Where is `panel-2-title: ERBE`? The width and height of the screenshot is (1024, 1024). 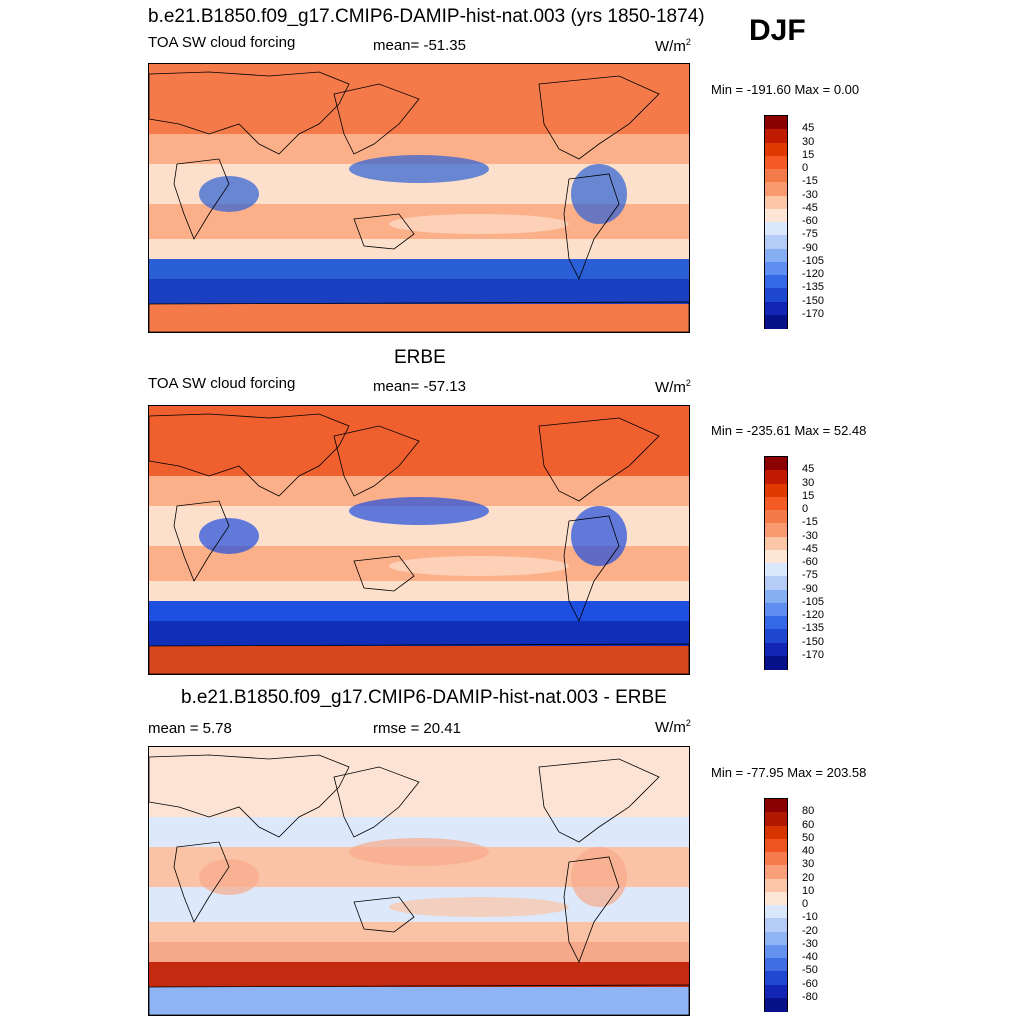 panel-2-title: ERBE is located at coordinates (420, 357).